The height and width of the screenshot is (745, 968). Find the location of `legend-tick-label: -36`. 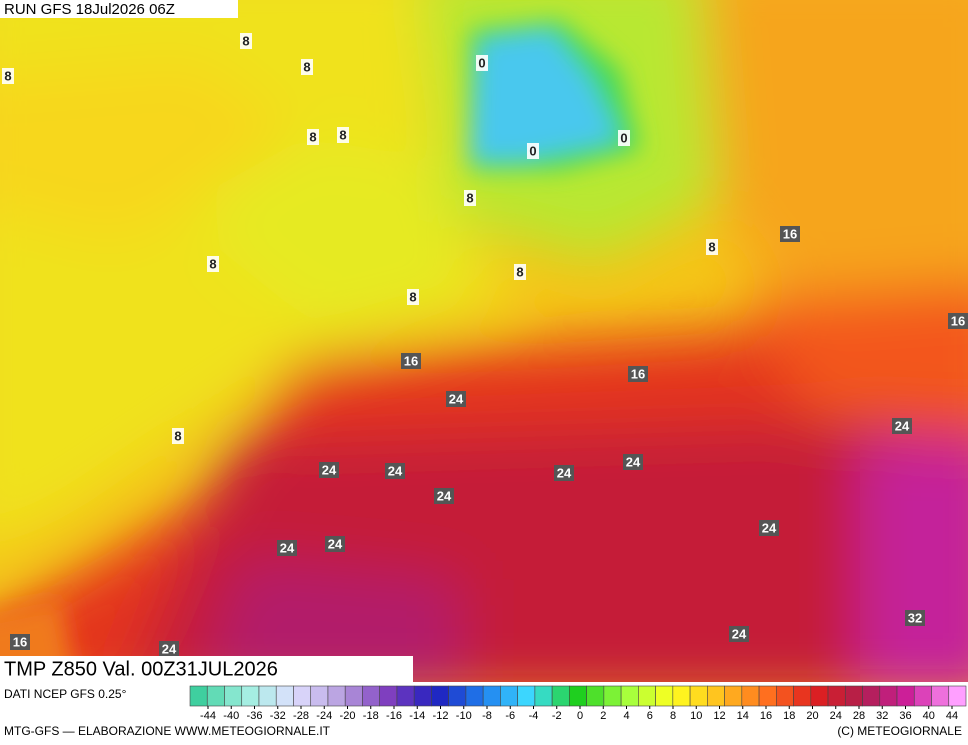

legend-tick-label: -36 is located at coordinates (255, 716).